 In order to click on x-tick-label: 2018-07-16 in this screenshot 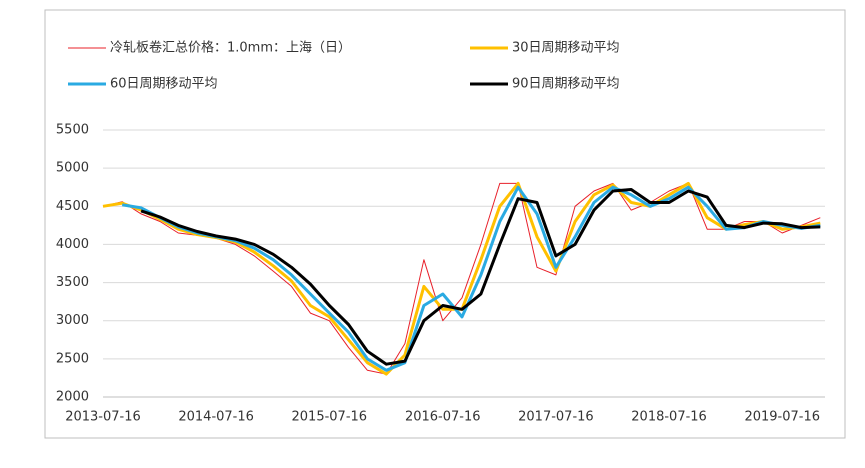, I will do `click(669, 417)`.